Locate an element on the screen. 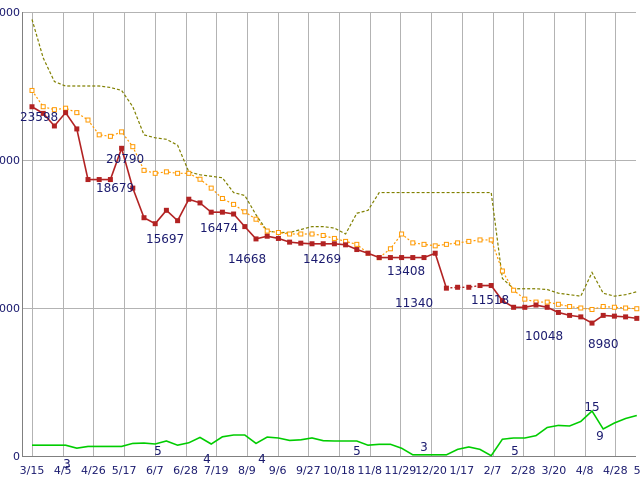 The height and width of the screenshot is (480, 640). x-axis-tick-label: 3/15 is located at coordinates (32, 470).